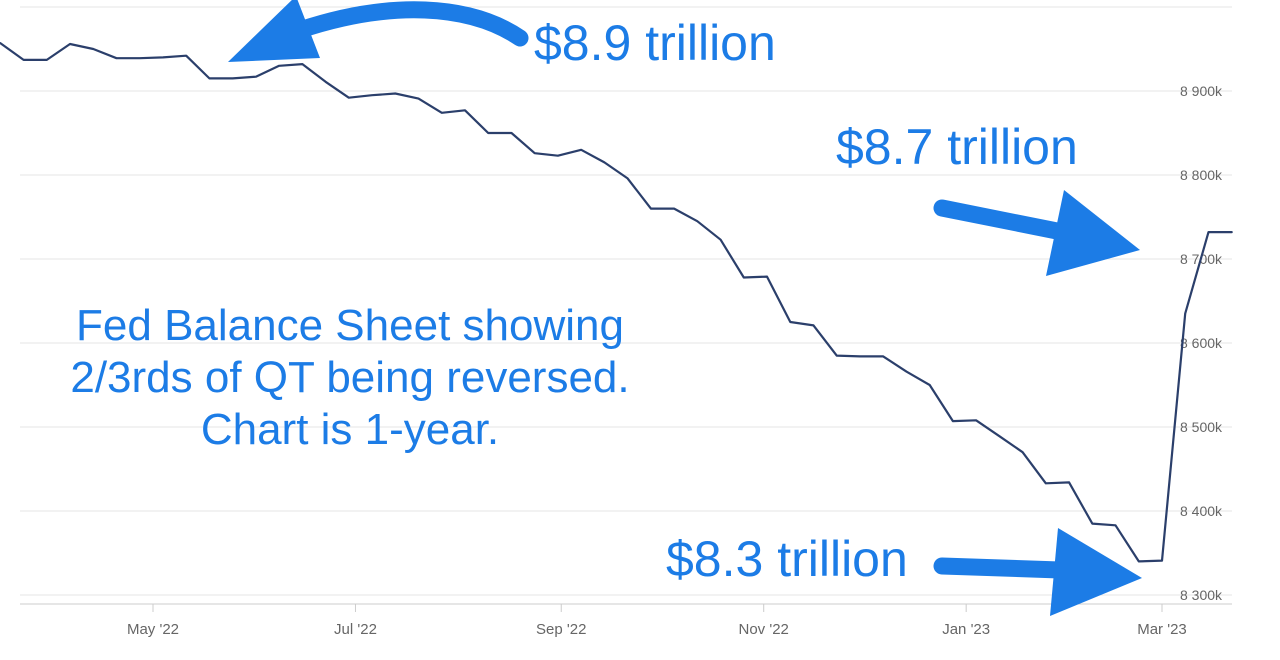 This screenshot has height=660, width=1280. What do you see at coordinates (1201, 595) in the screenshot?
I see `y-tick-label: 8 300k` at bounding box center [1201, 595].